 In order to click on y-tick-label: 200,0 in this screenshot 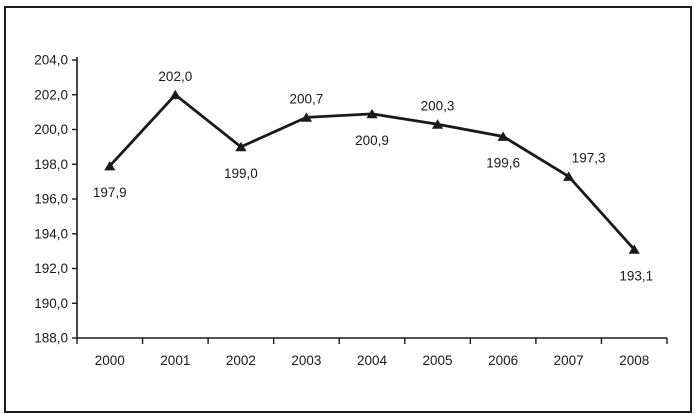, I will do `click(51, 129)`.